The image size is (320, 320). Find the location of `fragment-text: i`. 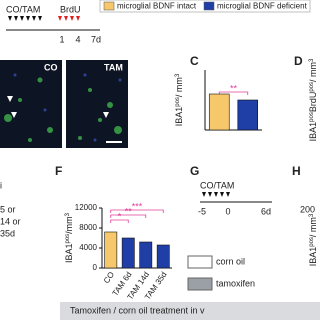

fragment-text: i is located at coordinates (1, 185).